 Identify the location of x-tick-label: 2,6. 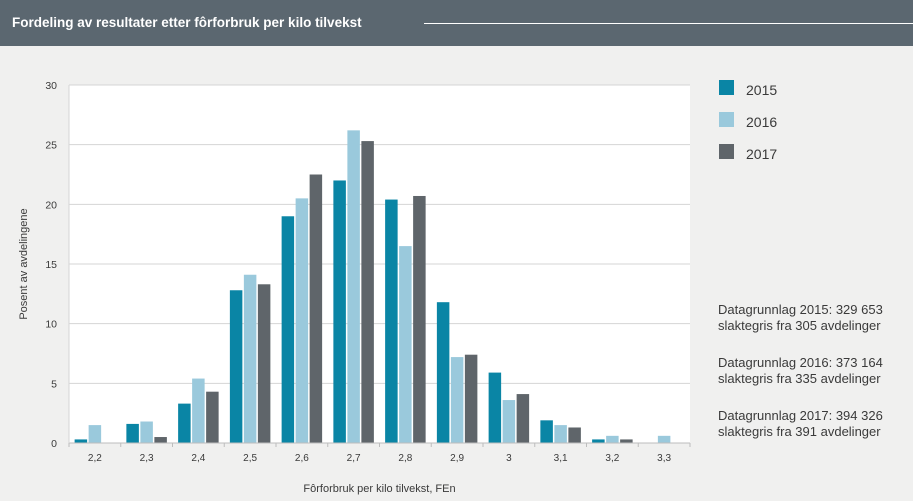
(302, 458).